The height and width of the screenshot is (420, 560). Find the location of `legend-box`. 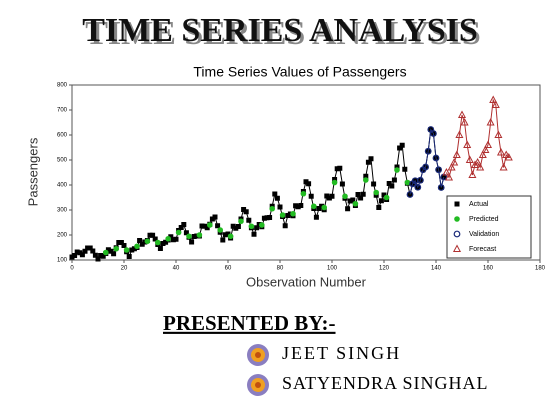

legend-box is located at coordinates (489, 227).